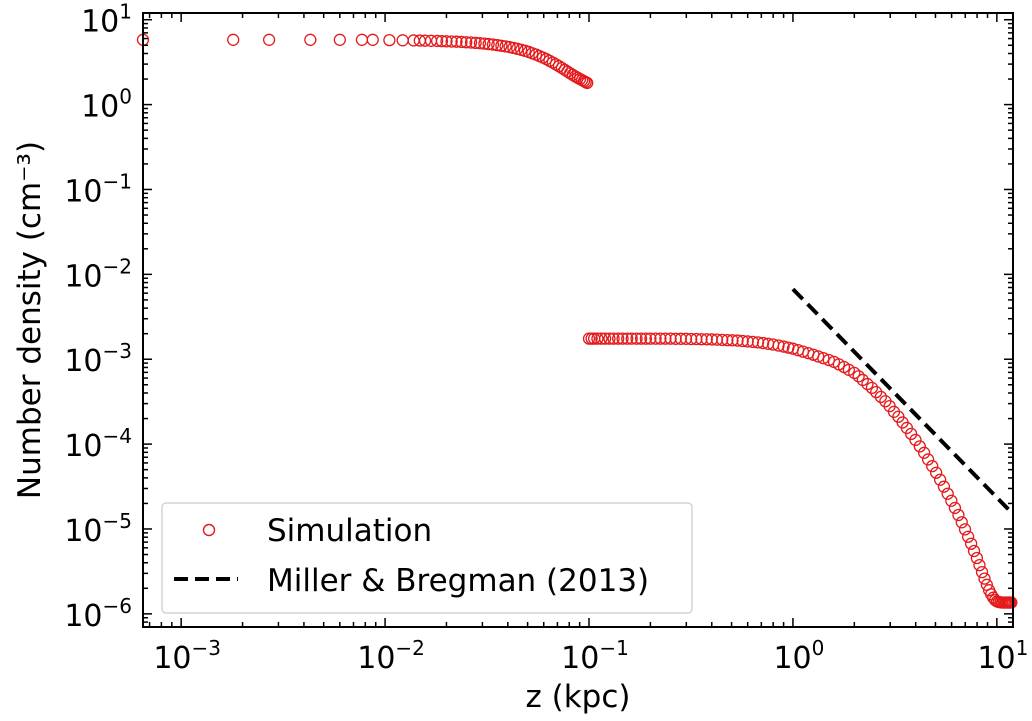 The image size is (1032, 721). Describe the element at coordinates (30, 320) in the screenshot. I see `y-axis-label: Number density (cm⁻³)` at that location.